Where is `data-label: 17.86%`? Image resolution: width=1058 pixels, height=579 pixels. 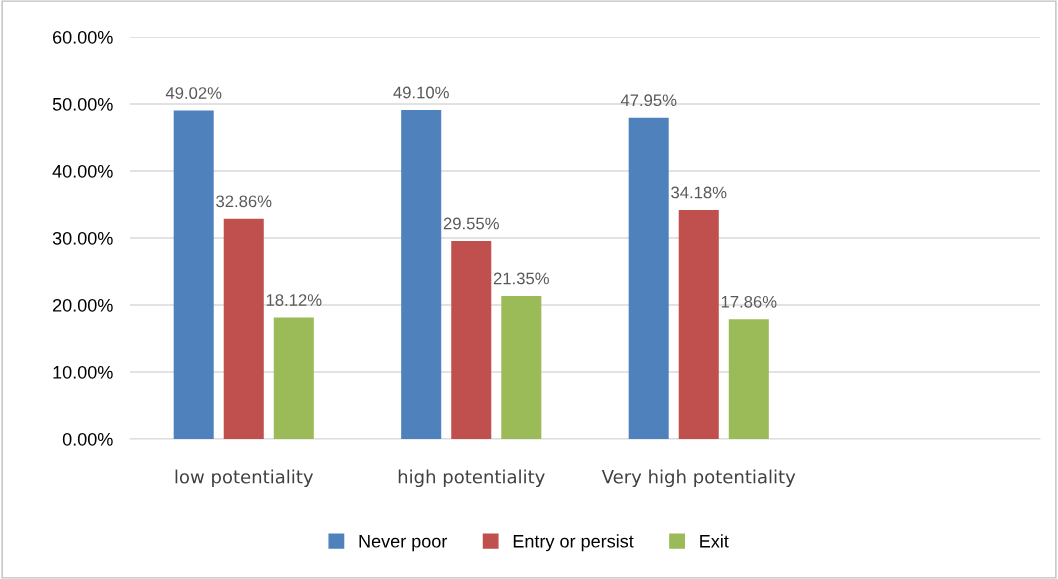 data-label: 17.86% is located at coordinates (749, 301).